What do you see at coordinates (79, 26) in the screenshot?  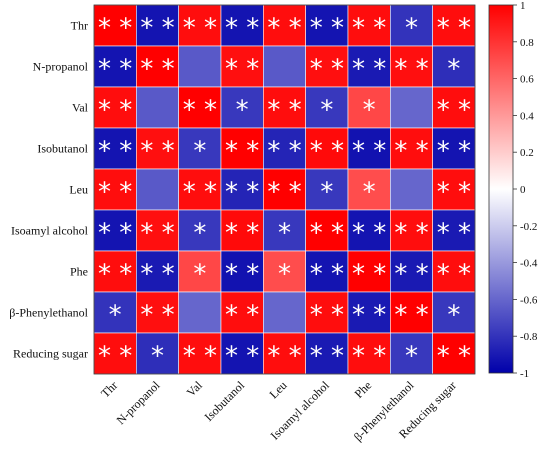 I see `row-label: Thr` at bounding box center [79, 26].